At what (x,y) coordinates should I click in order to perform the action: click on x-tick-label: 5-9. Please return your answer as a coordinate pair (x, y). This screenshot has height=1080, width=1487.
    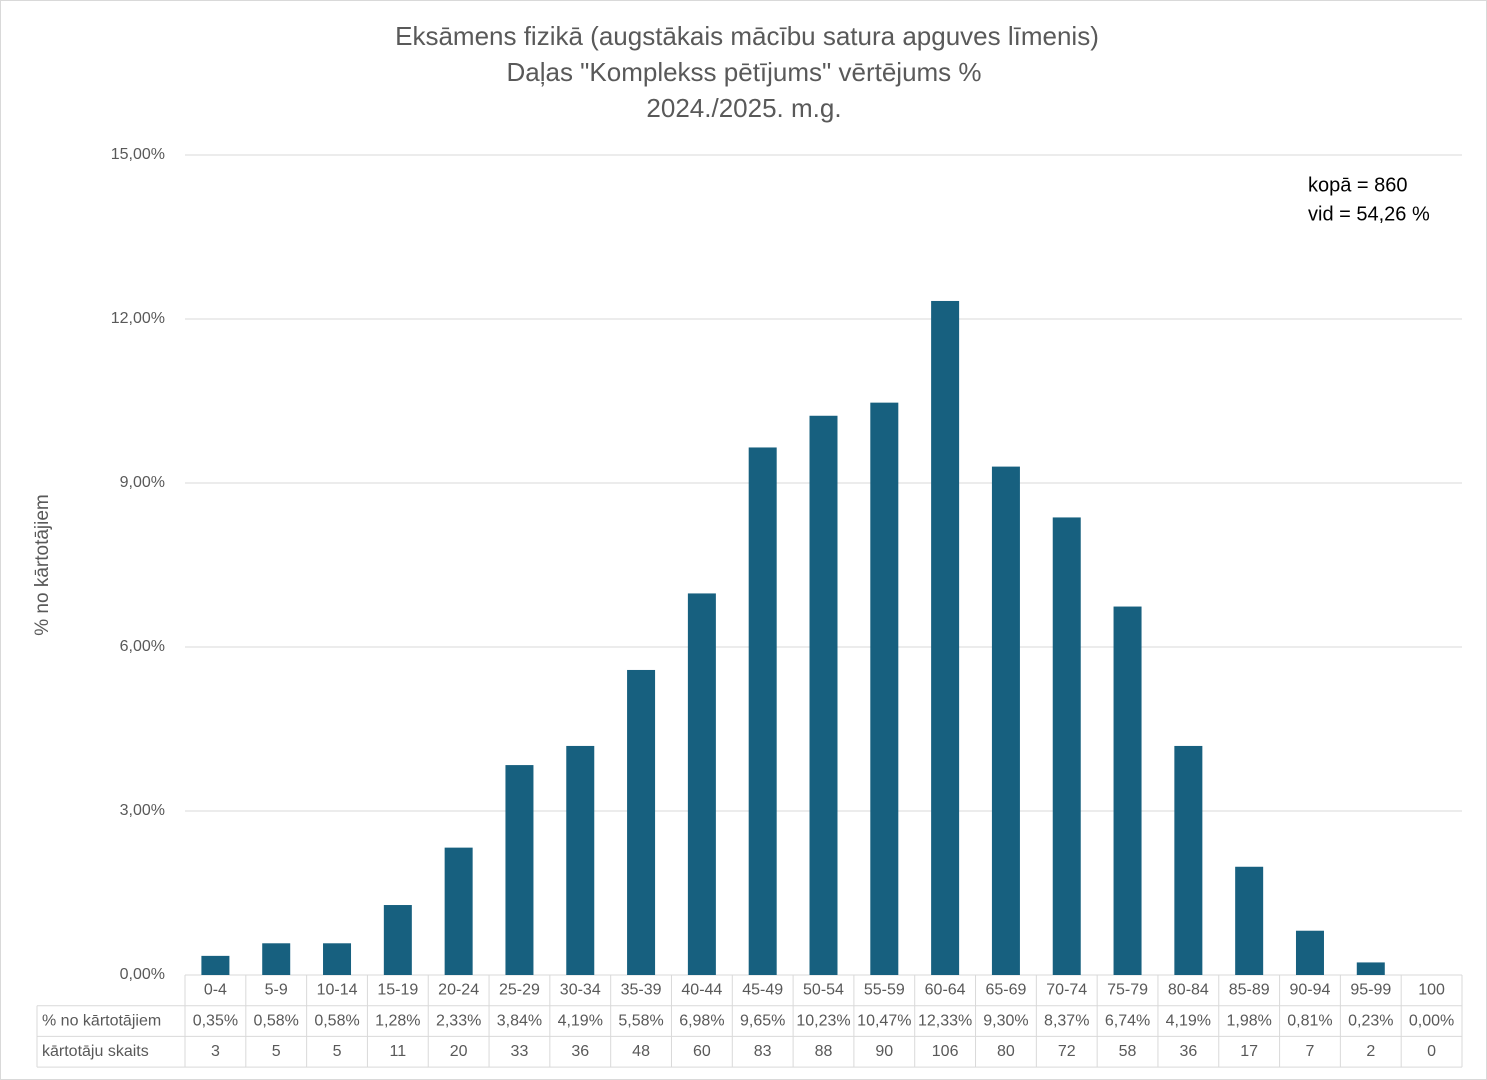
    Looking at the image, I should click on (276, 990).